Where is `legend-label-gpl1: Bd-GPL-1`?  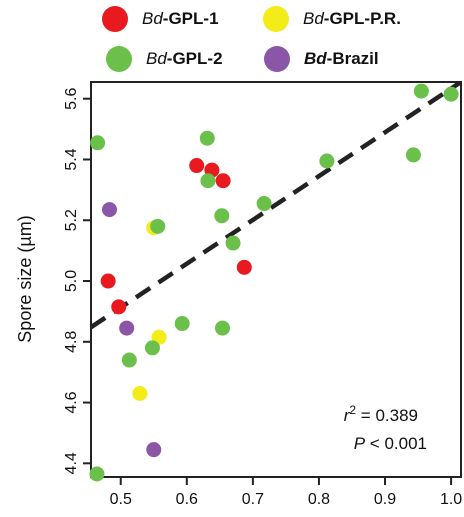 legend-label-gpl1: Bd-GPL-1 is located at coordinates (180, 18).